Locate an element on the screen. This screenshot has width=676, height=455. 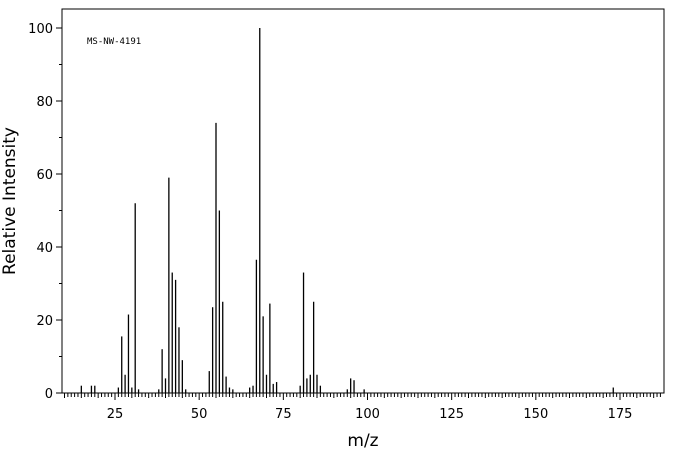
y-axis-label: Relative Intensity is located at coordinates (10, 201).